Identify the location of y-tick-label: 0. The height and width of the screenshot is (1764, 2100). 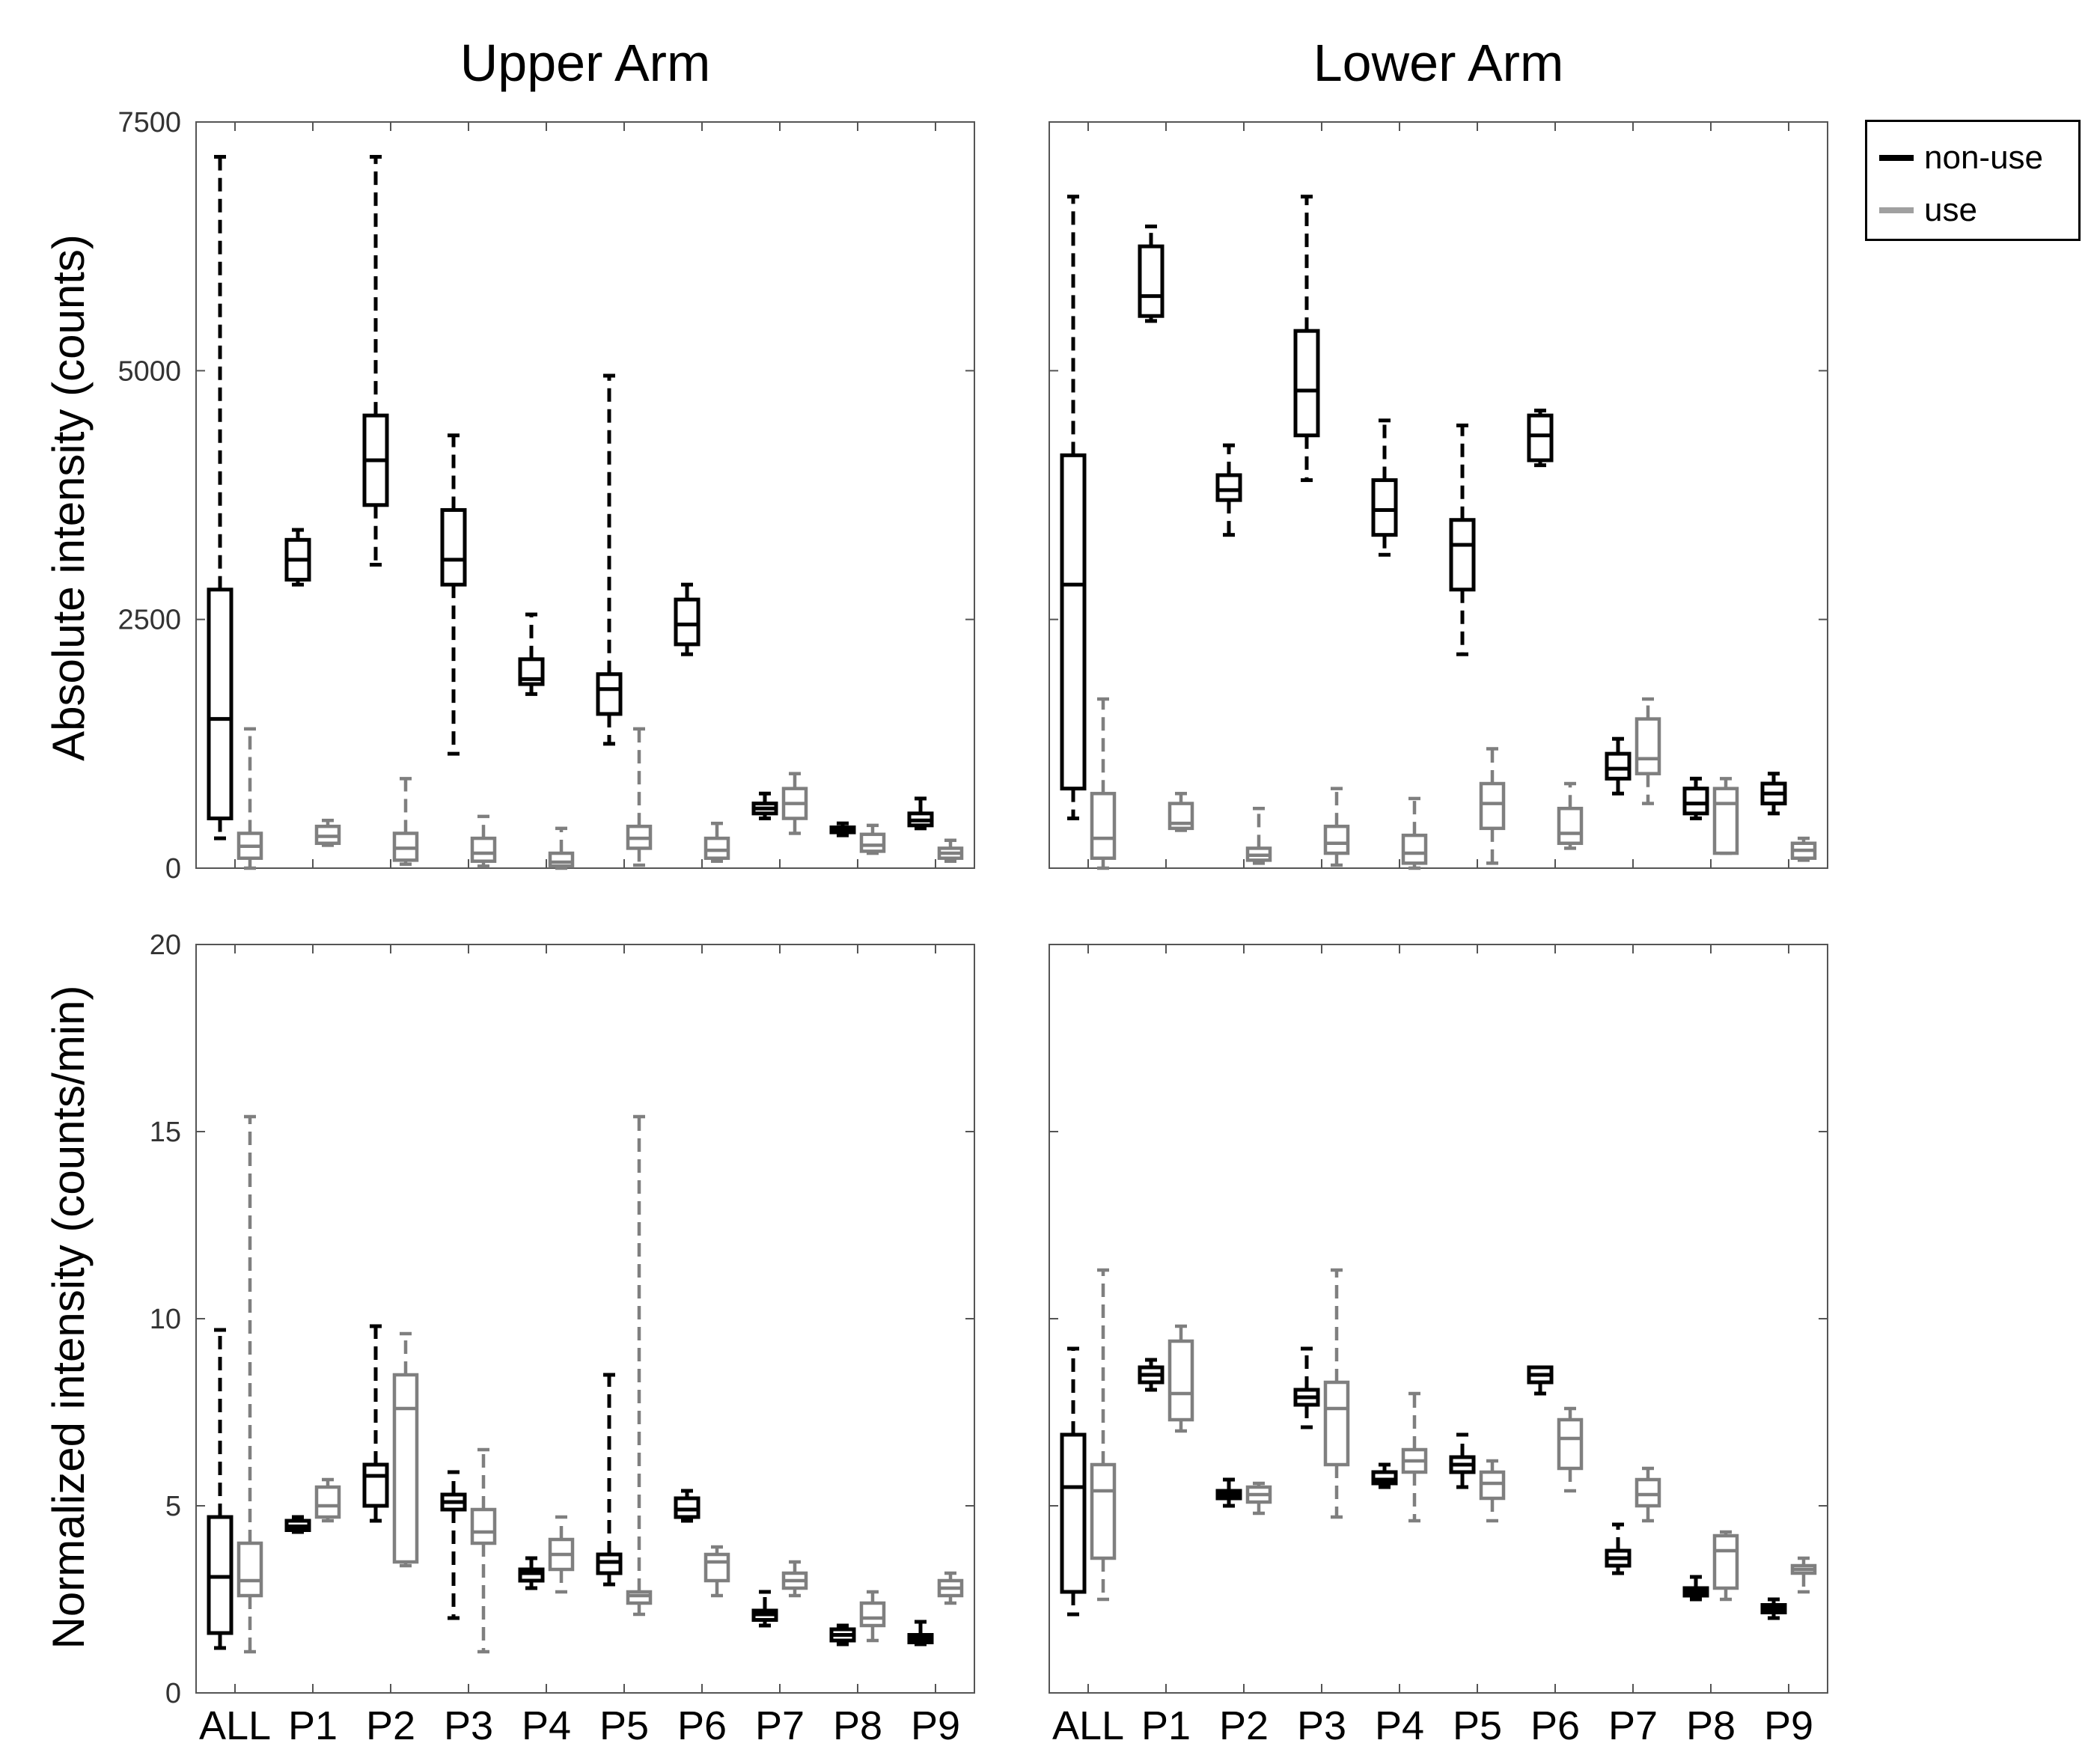
(173, 1693).